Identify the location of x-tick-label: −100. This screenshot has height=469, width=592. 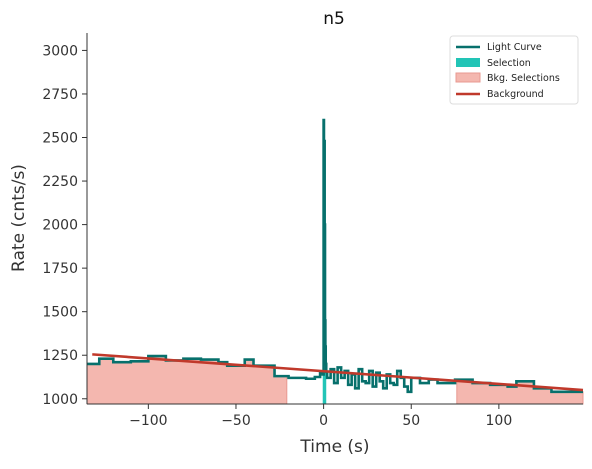
(148, 421).